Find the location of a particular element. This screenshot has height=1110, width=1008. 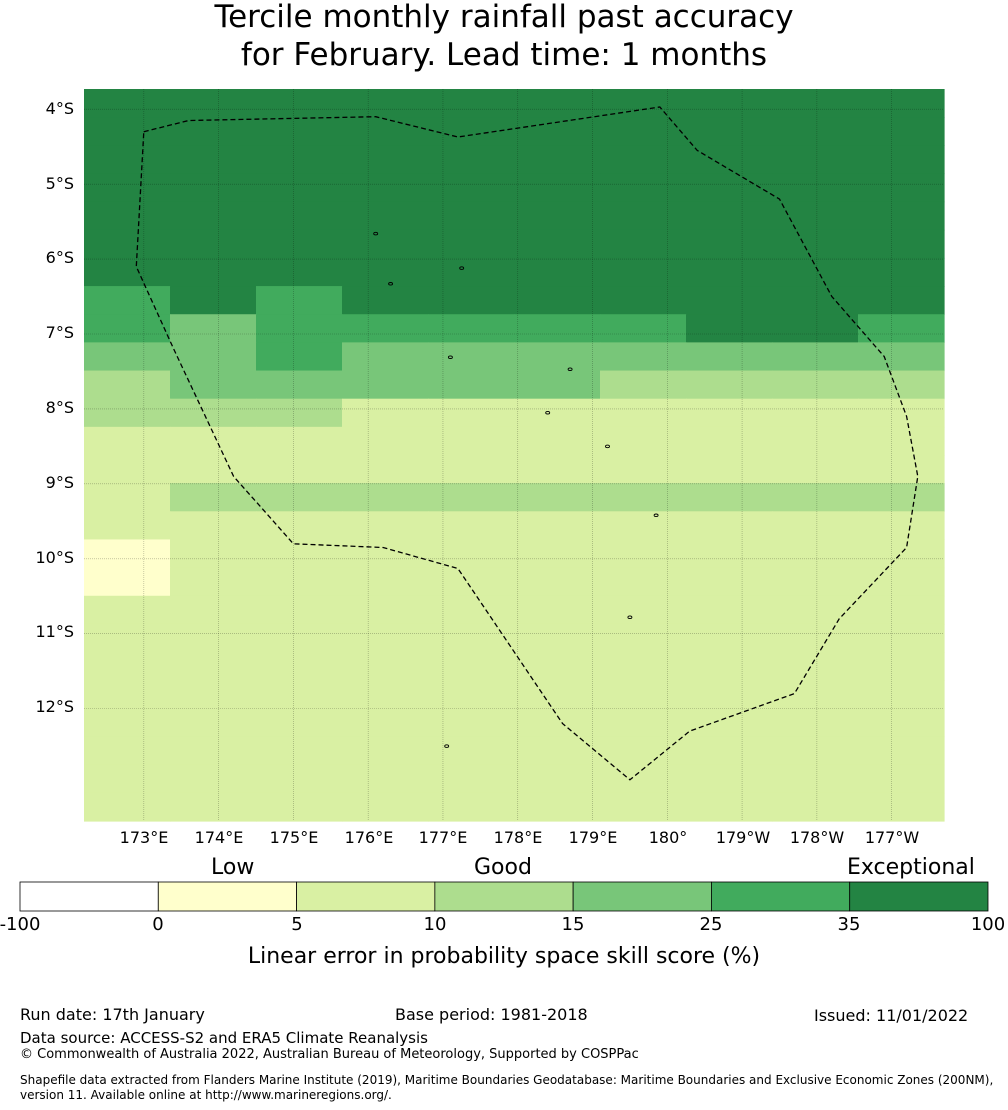

colorbar-tick: 0 is located at coordinates (158, 924).